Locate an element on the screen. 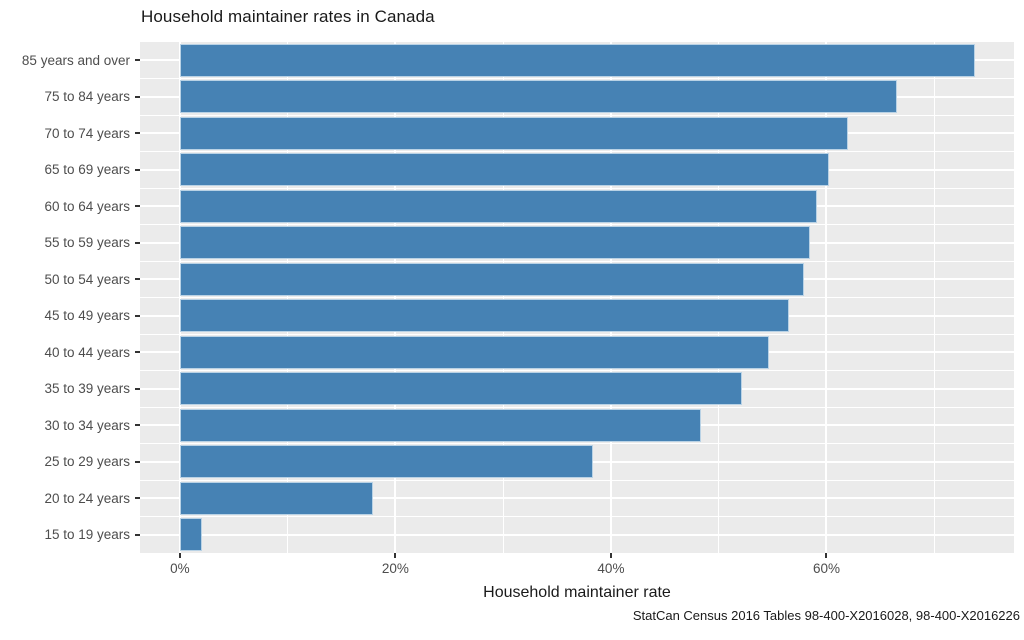  y-axis-tick-label: 60 to 64 years is located at coordinates (87, 206).